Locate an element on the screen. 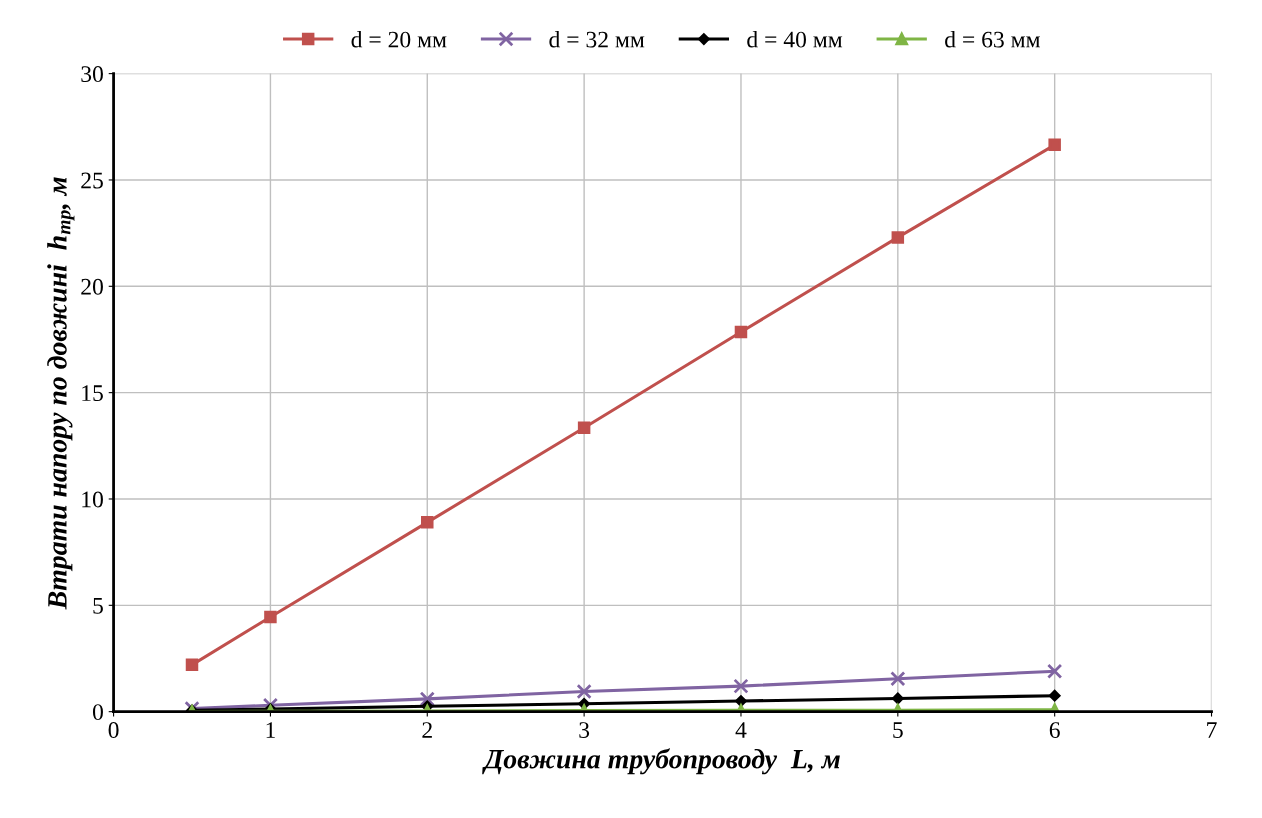  x-tick-label: 2 is located at coordinates (427, 730).